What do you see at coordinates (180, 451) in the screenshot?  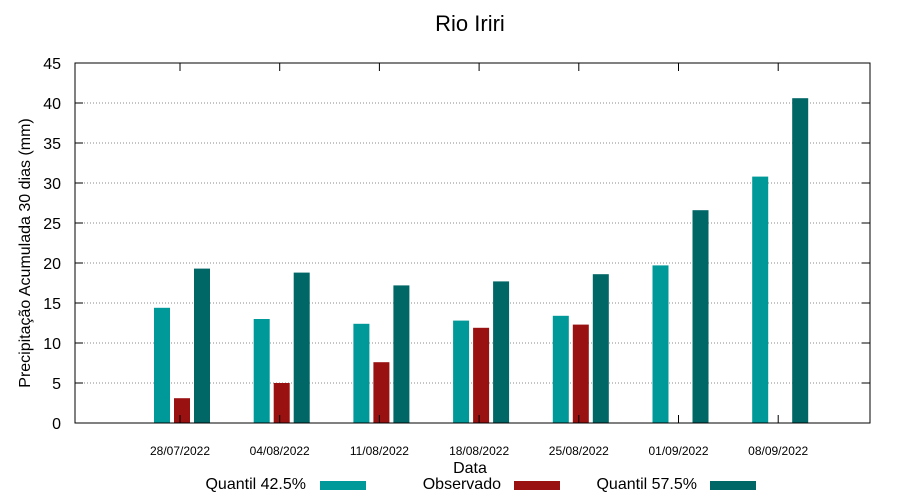 I see `x-tick-label: 28/07/2022` at bounding box center [180, 451].